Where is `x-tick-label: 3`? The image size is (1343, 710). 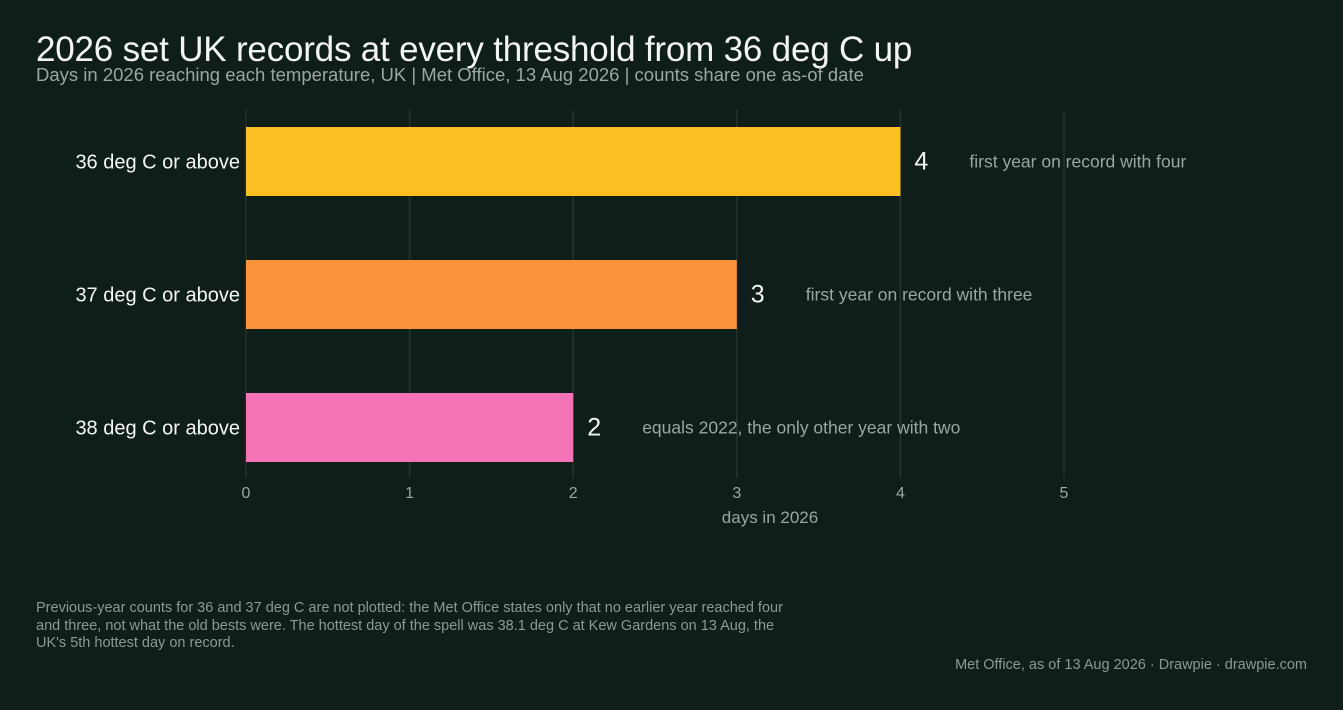
x-tick-label: 3 is located at coordinates (736, 493).